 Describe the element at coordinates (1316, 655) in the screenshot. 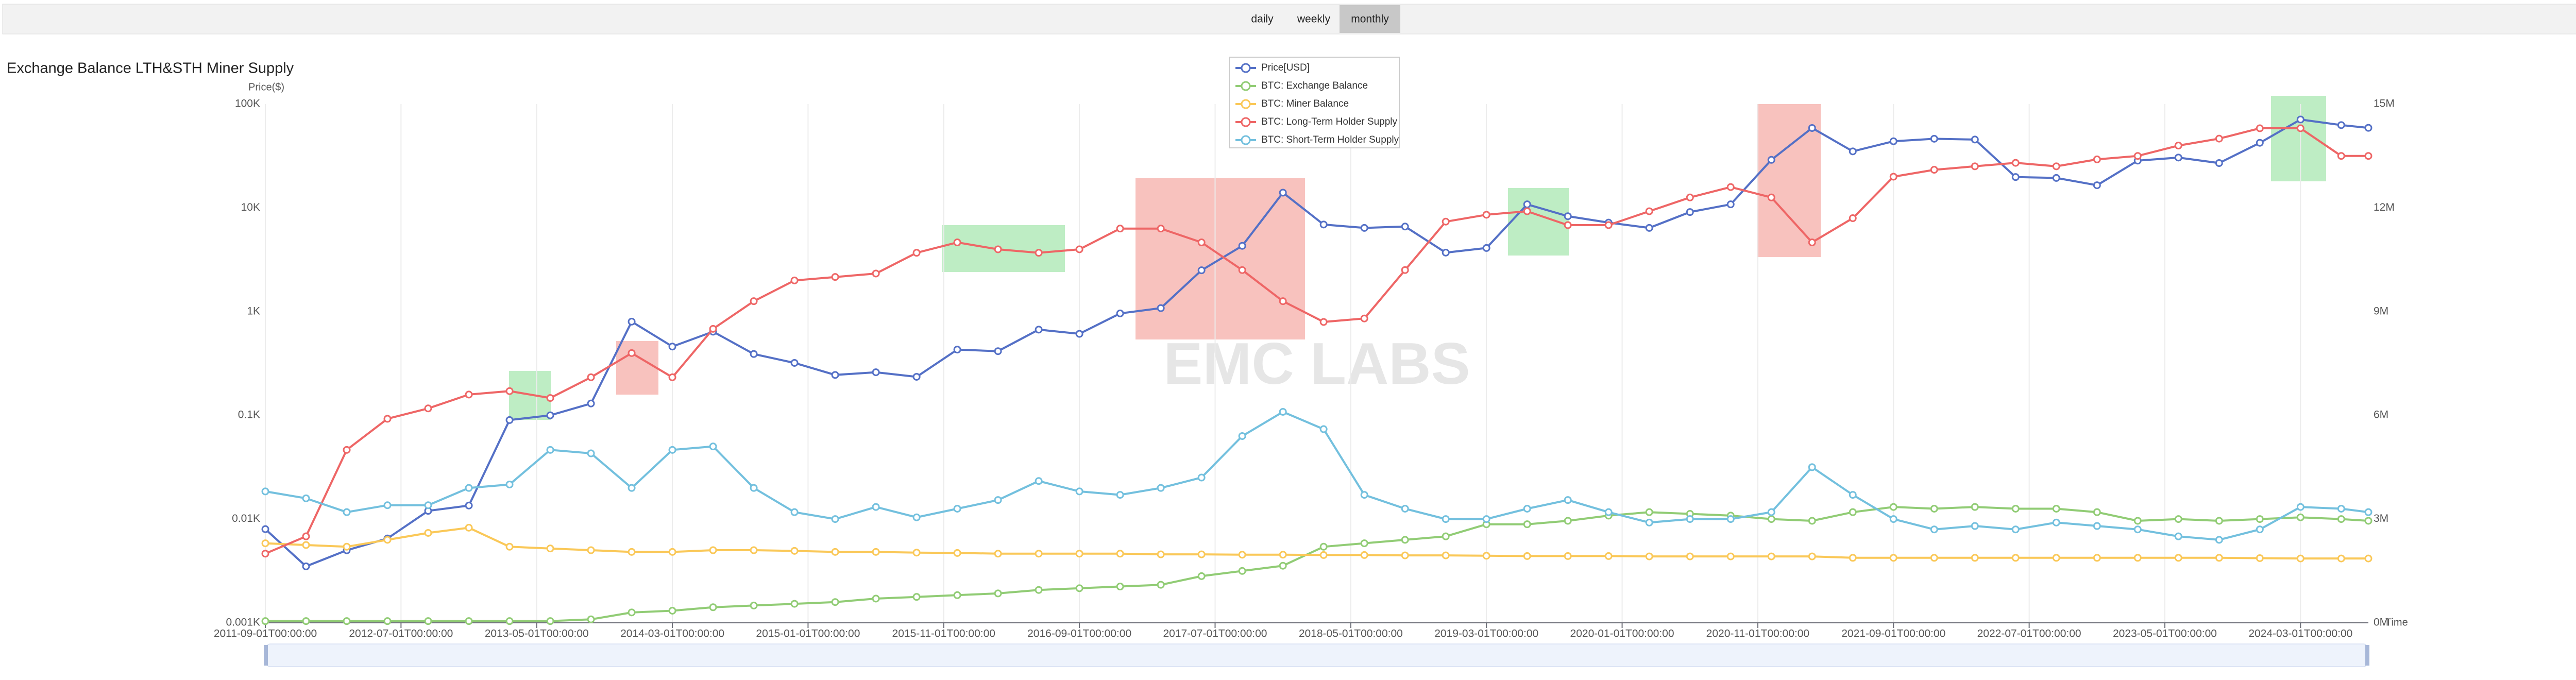

I see `zoom-slider` at that location.